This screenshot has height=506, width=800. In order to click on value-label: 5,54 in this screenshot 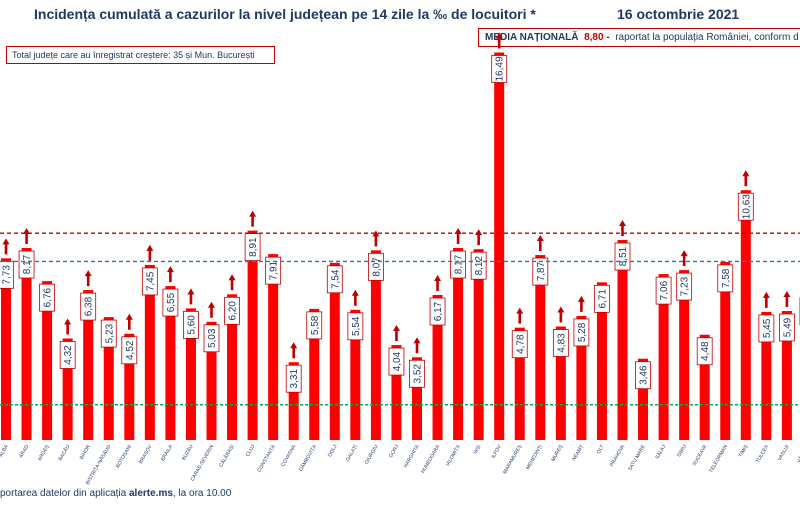, I will do `click(356, 326)`.